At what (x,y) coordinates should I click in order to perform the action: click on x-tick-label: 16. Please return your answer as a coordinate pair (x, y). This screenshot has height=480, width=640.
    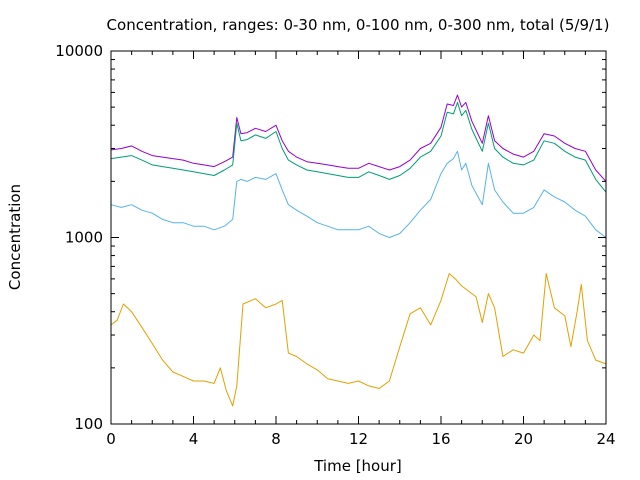
    Looking at the image, I should click on (440, 439).